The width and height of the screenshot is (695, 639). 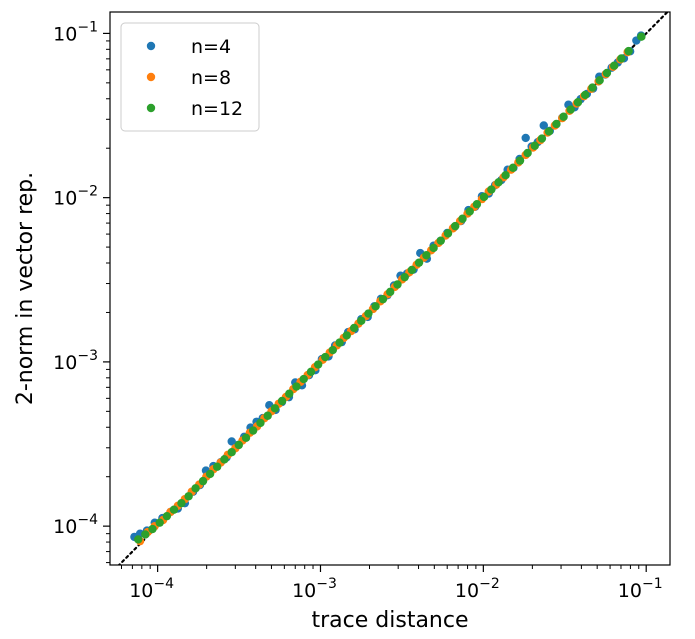 I want to click on y-tick-label: 10⁻¹, so click(x=75, y=32).